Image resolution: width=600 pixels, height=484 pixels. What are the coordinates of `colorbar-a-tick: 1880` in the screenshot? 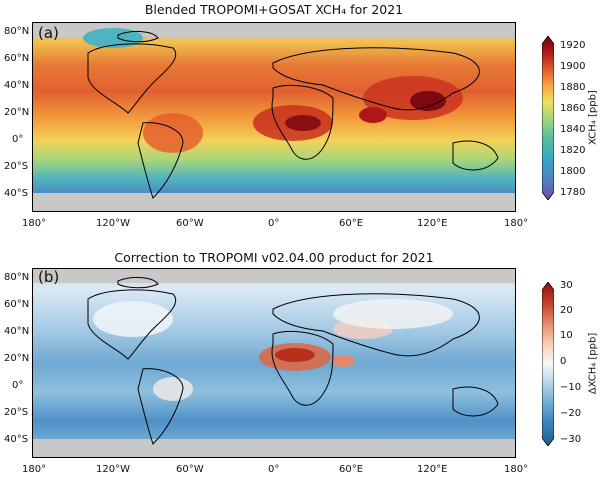 It's located at (573, 87).